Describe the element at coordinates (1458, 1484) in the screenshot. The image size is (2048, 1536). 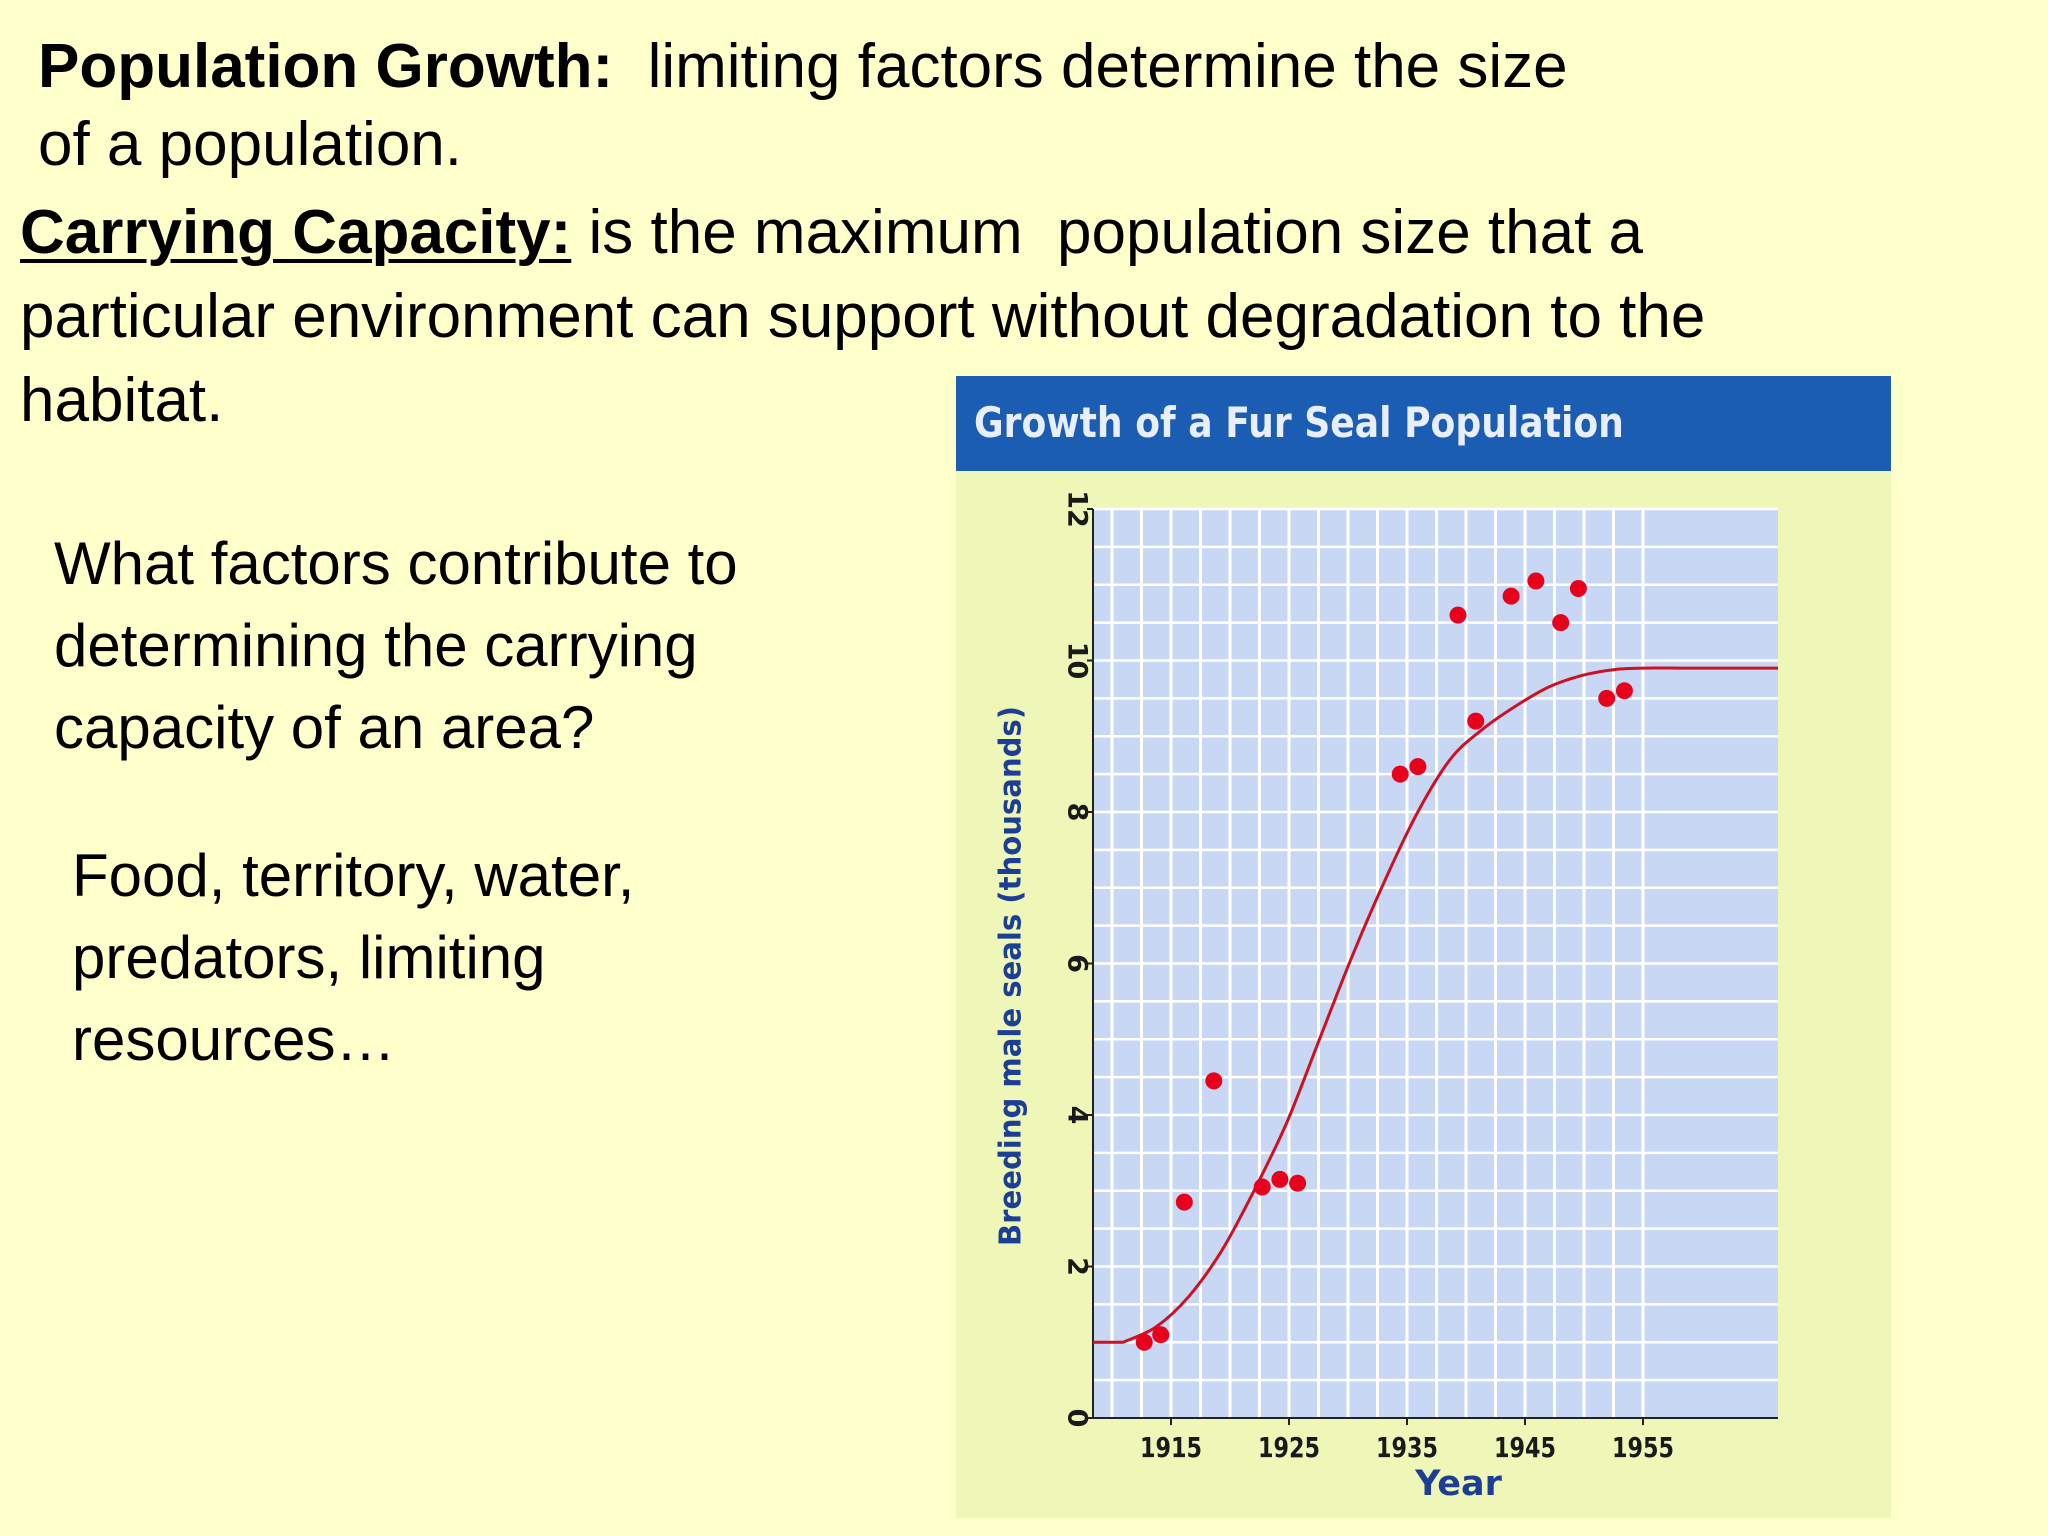
I see `x-axis-title: Year` at that location.